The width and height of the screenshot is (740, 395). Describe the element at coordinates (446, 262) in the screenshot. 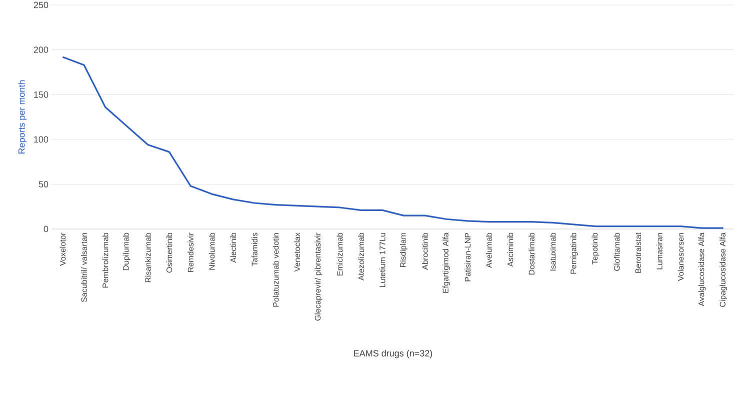

I see `x-tick-label: Efgartigimod Alfa` at that location.